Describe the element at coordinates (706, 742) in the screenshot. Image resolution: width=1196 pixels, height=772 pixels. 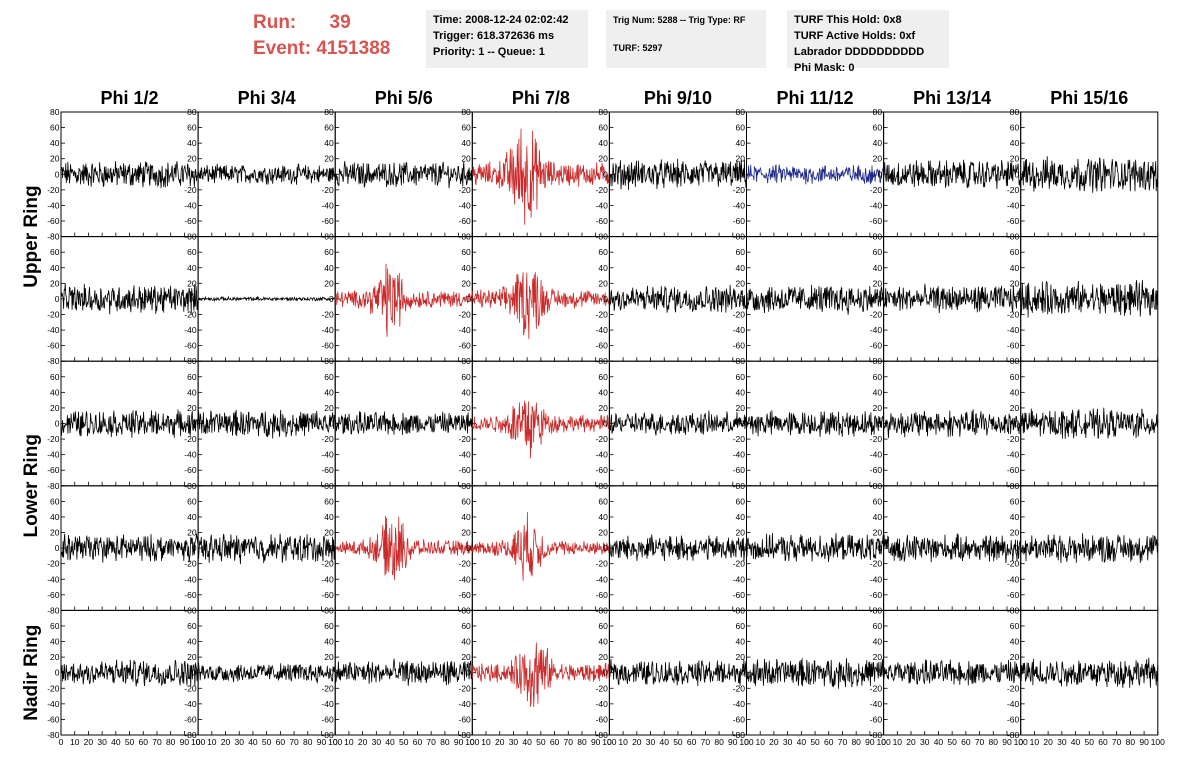
I see `x-tick-label: 70` at that location.